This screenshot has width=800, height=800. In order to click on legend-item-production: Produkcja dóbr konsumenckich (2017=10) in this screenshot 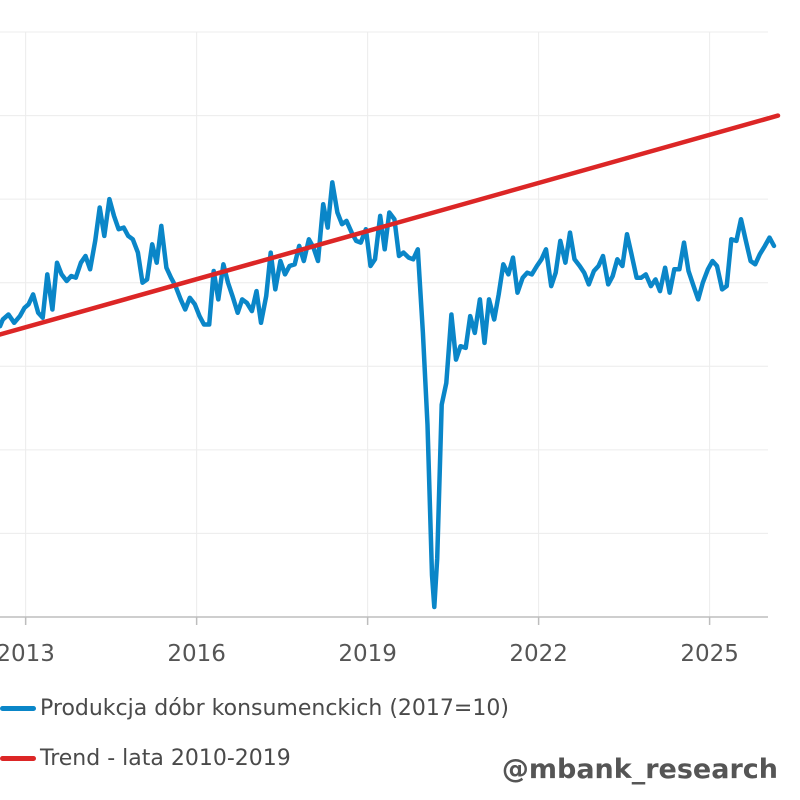, I will do `click(254, 708)`.